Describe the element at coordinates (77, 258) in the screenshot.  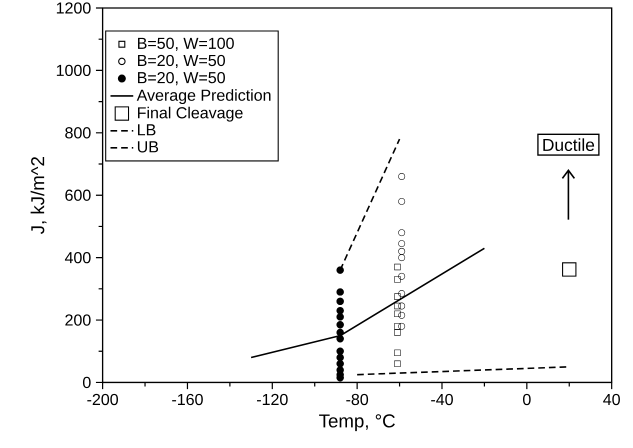
I see `y-tick-label: 400` at that location.